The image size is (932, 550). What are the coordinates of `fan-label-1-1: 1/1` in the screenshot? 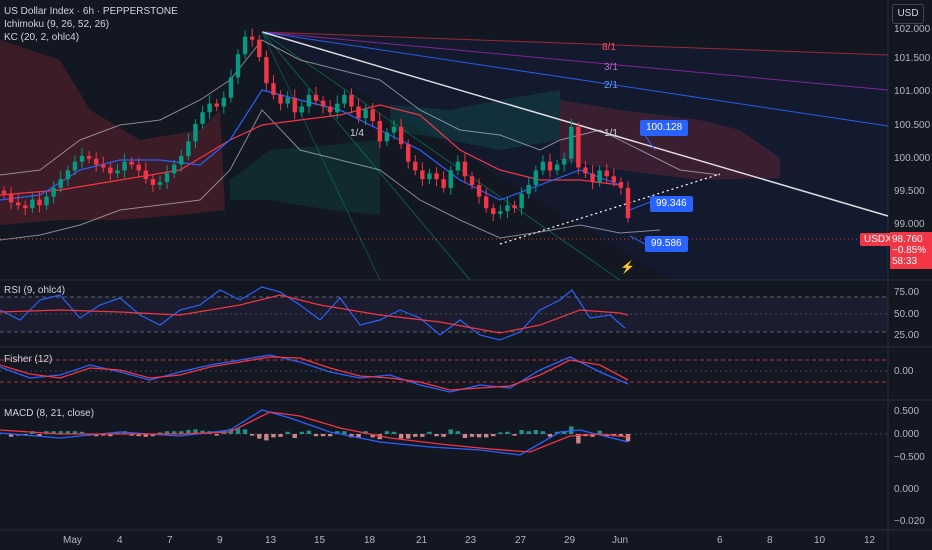 It's located at (611, 133).